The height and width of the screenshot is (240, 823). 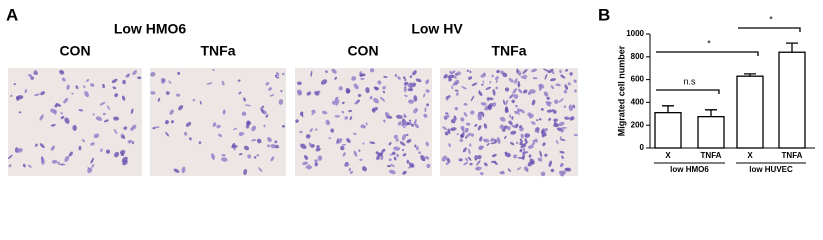 I want to click on error-bar, so click(x=792, y=47).